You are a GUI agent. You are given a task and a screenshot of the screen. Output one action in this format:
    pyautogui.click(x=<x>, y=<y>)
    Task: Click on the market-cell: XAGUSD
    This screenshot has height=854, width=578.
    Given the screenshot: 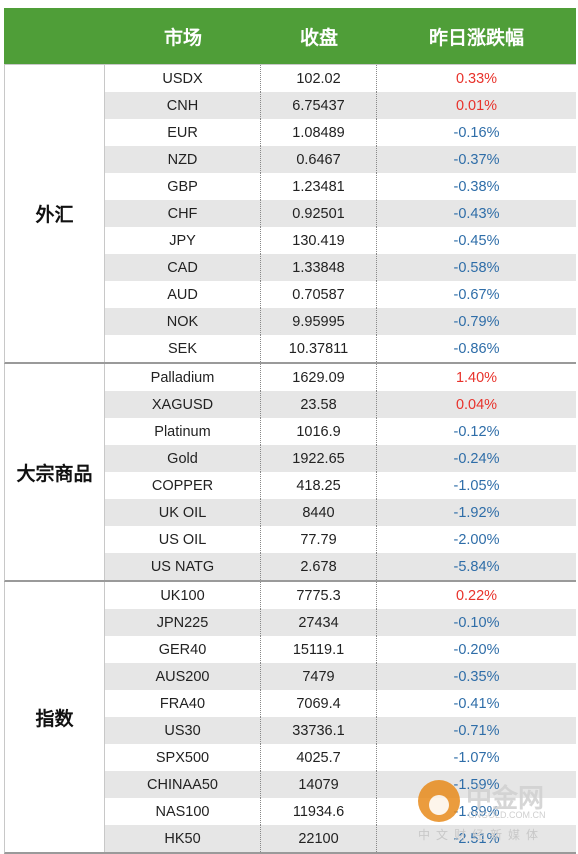 What is the action you would take?
    pyautogui.click(x=183, y=404)
    